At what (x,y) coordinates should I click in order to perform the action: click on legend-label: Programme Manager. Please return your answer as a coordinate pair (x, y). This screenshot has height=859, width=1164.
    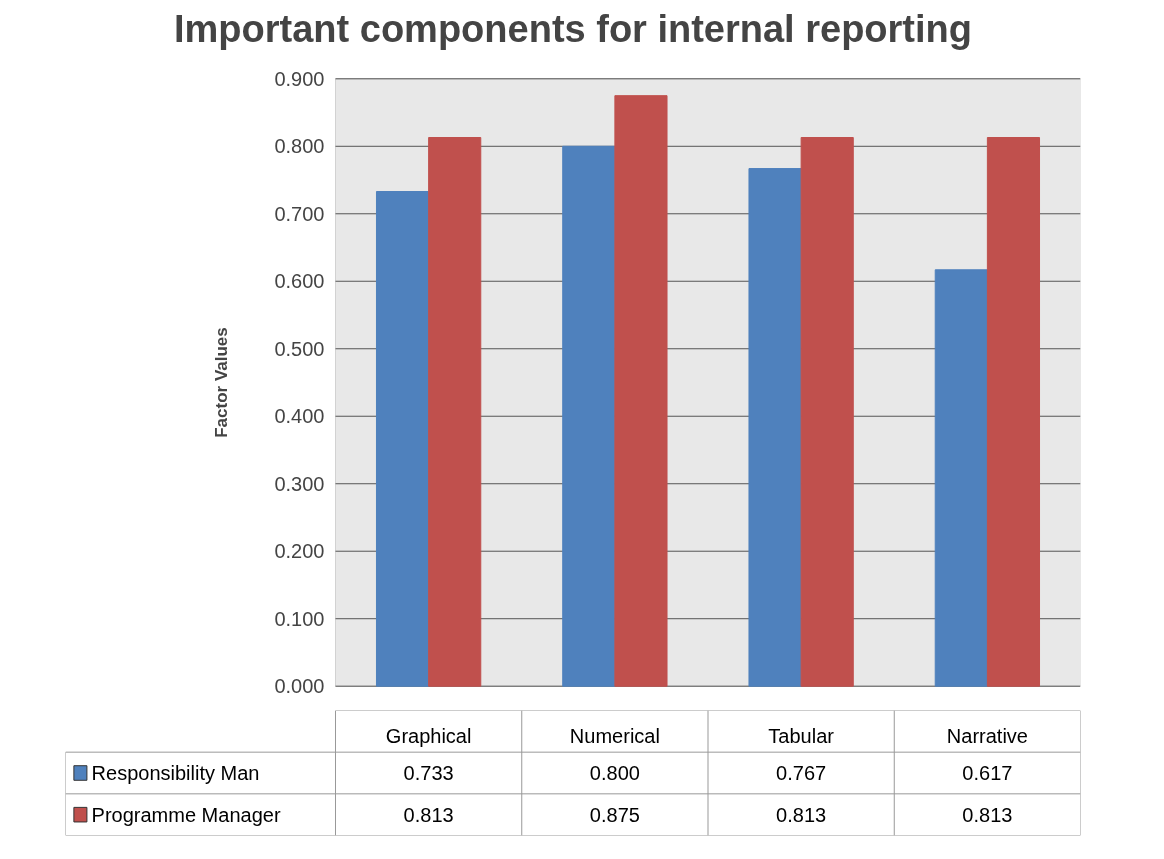
    Looking at the image, I should click on (186, 814).